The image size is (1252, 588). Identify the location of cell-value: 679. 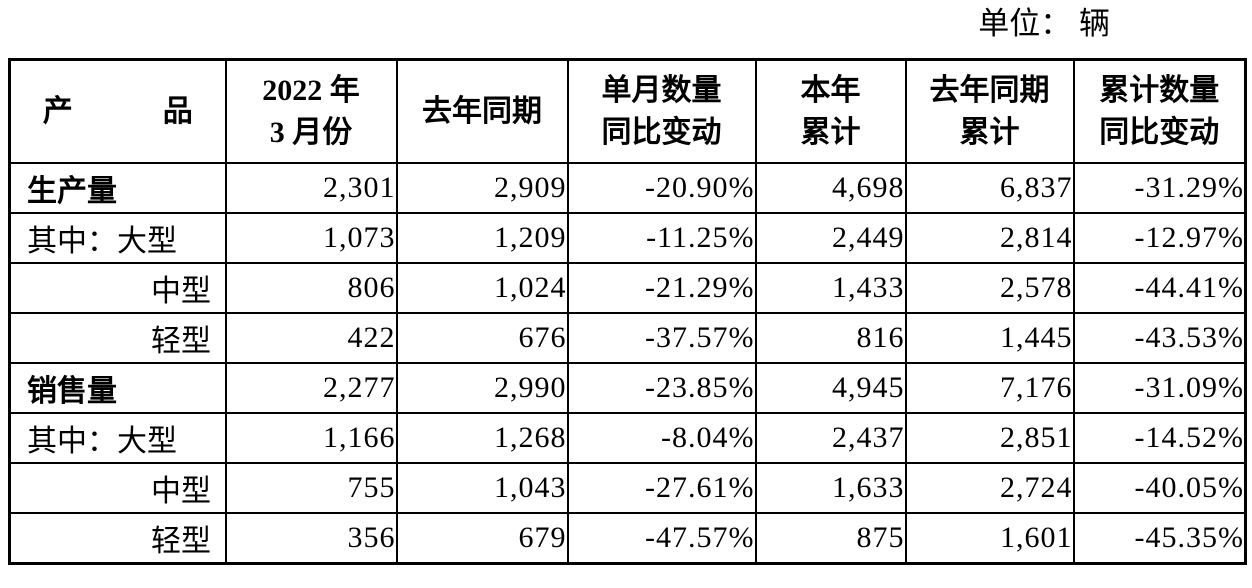
(482, 538).